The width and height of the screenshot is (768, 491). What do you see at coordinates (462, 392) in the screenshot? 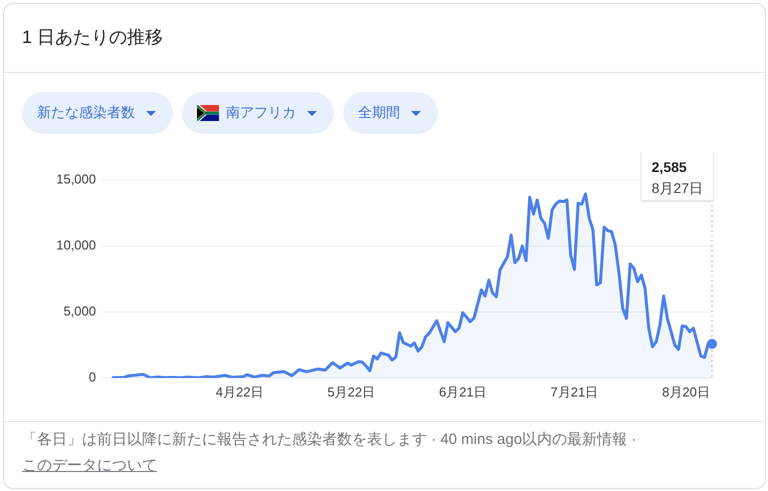
I see `x-tick-label: 6月21日` at bounding box center [462, 392].